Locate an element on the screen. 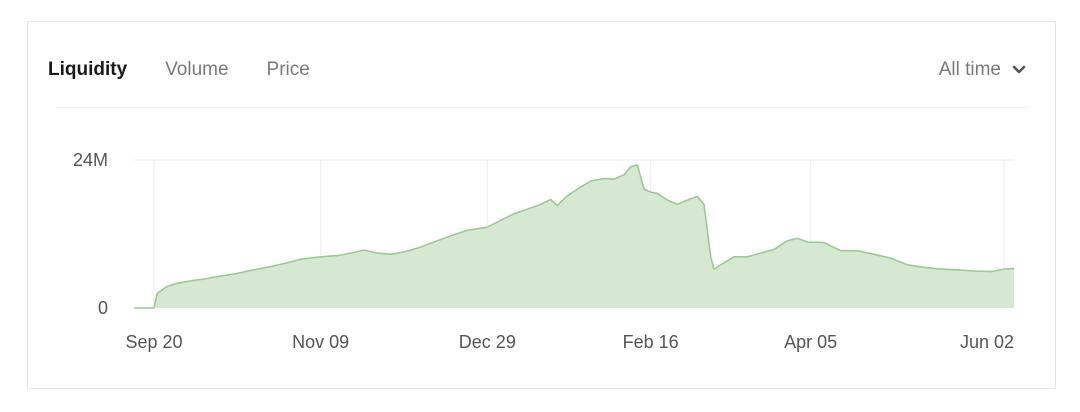  x-tick-label-3: Feb 16 is located at coordinates (651, 342).